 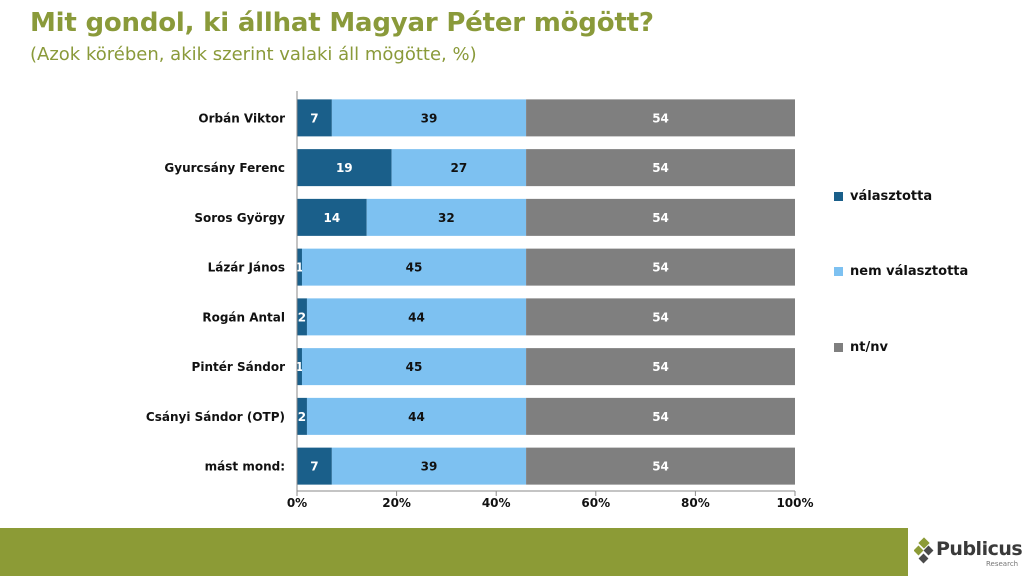 What do you see at coordinates (1002, 564) in the screenshot?
I see `brand-sub: Research` at bounding box center [1002, 564].